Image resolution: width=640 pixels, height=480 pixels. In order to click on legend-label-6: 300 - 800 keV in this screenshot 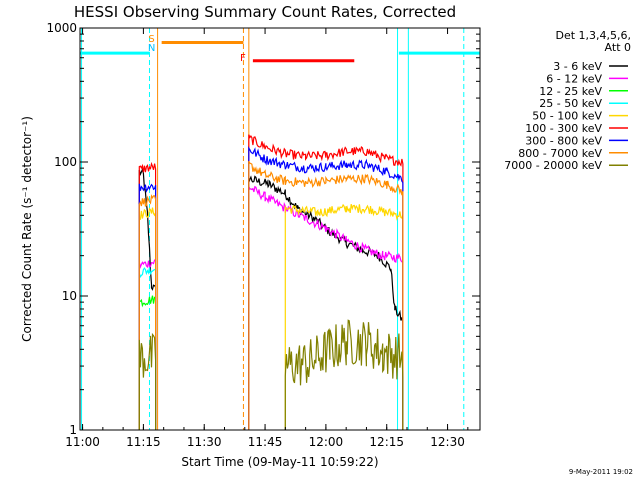, I will do `click(563, 140)`.